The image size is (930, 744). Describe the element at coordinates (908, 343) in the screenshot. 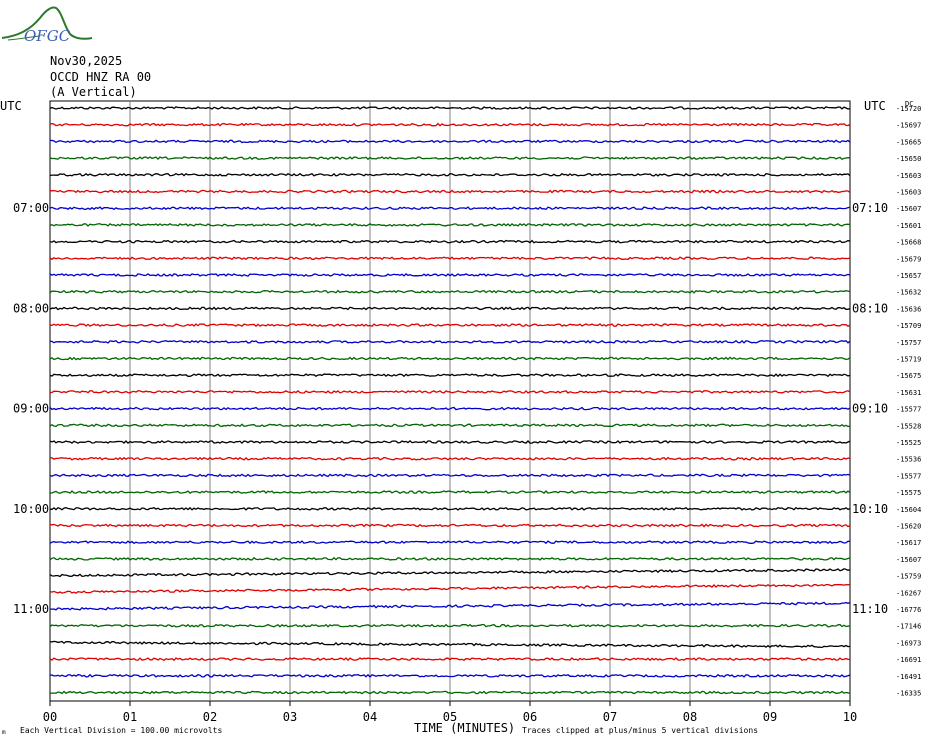

I see `dc-offset-label: -15757` at that location.